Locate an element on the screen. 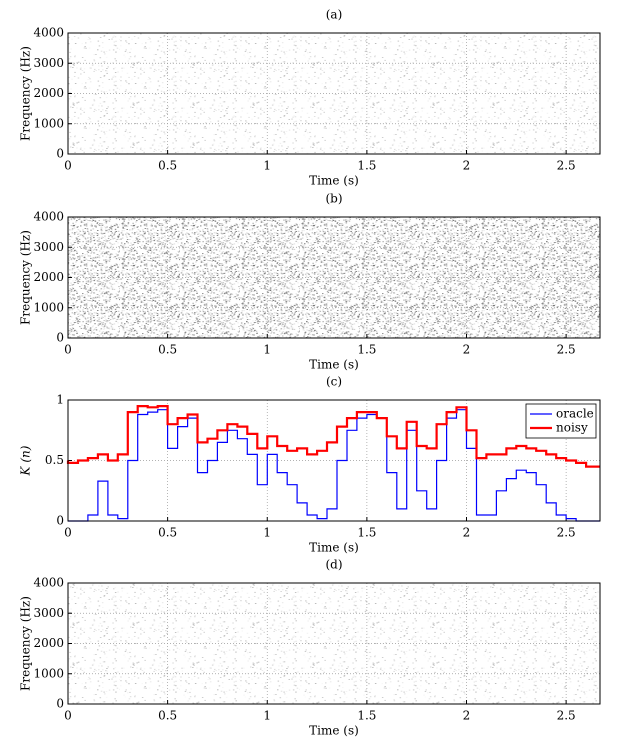 This screenshot has width=628, height=744. panel-title: (a) is located at coordinates (334, 15).